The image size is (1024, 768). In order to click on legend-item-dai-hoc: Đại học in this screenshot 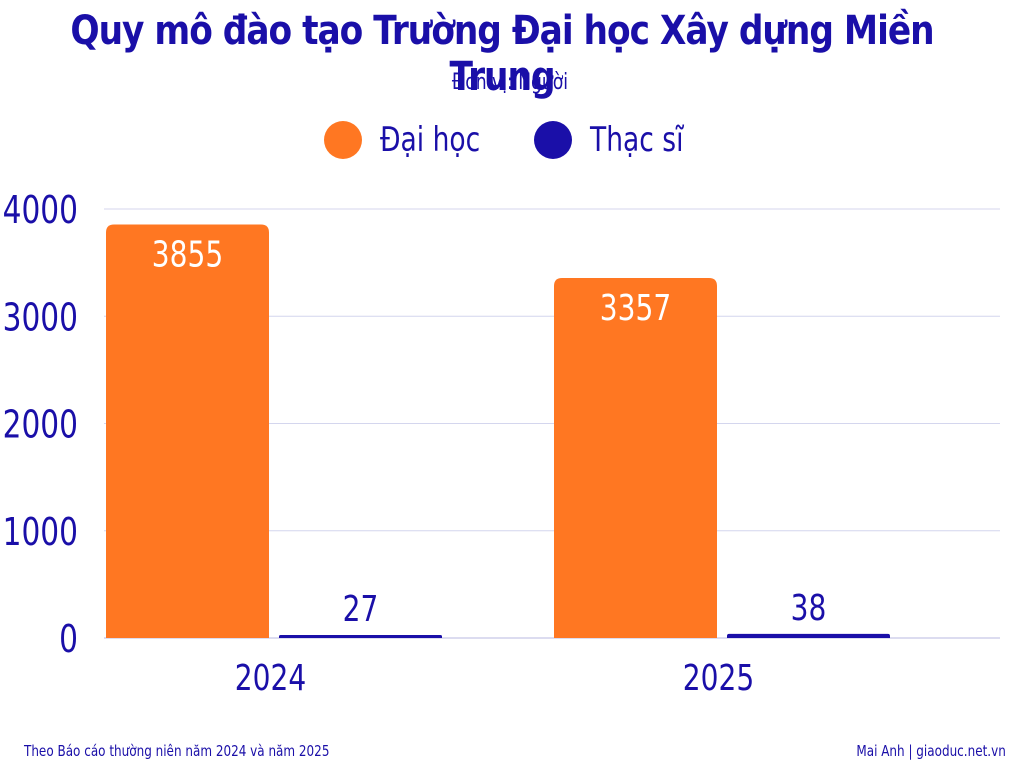, I will do `click(416, 140)`.